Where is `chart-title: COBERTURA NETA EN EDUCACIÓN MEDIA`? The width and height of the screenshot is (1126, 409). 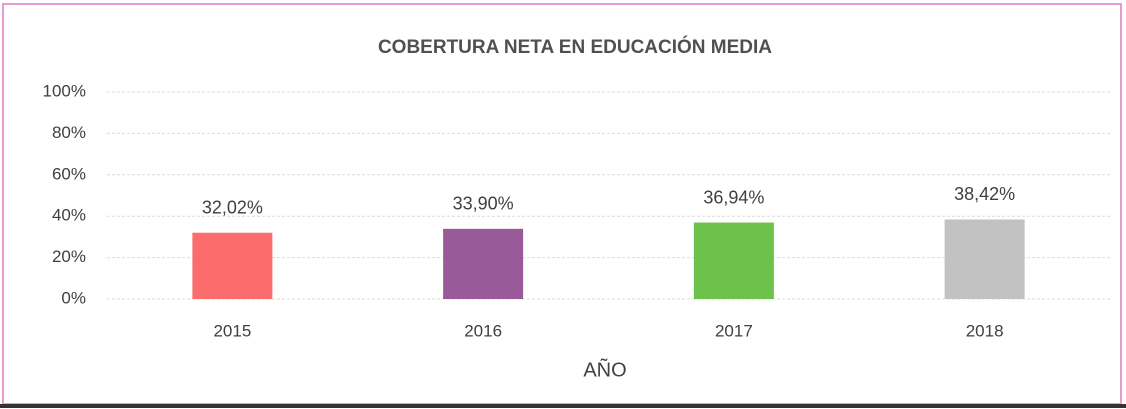 chart-title: COBERTURA NETA EN EDUCACIÓN MEDIA is located at coordinates (575, 47).